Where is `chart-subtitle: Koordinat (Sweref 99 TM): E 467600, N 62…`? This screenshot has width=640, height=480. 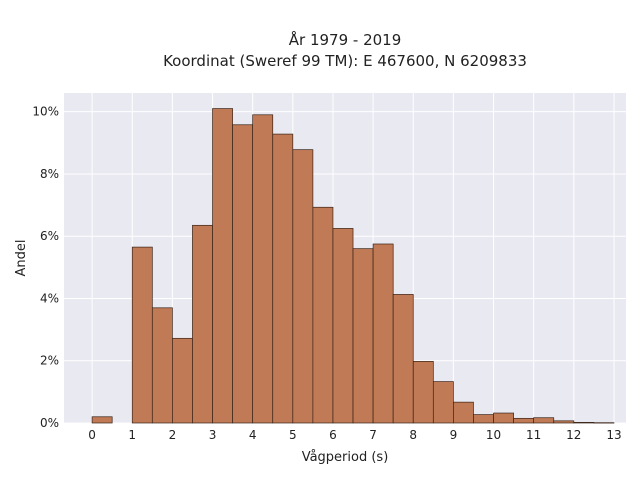 chart-subtitle: Koordinat (Sweref 99 TM): E 467600, N 62… is located at coordinates (345, 61).